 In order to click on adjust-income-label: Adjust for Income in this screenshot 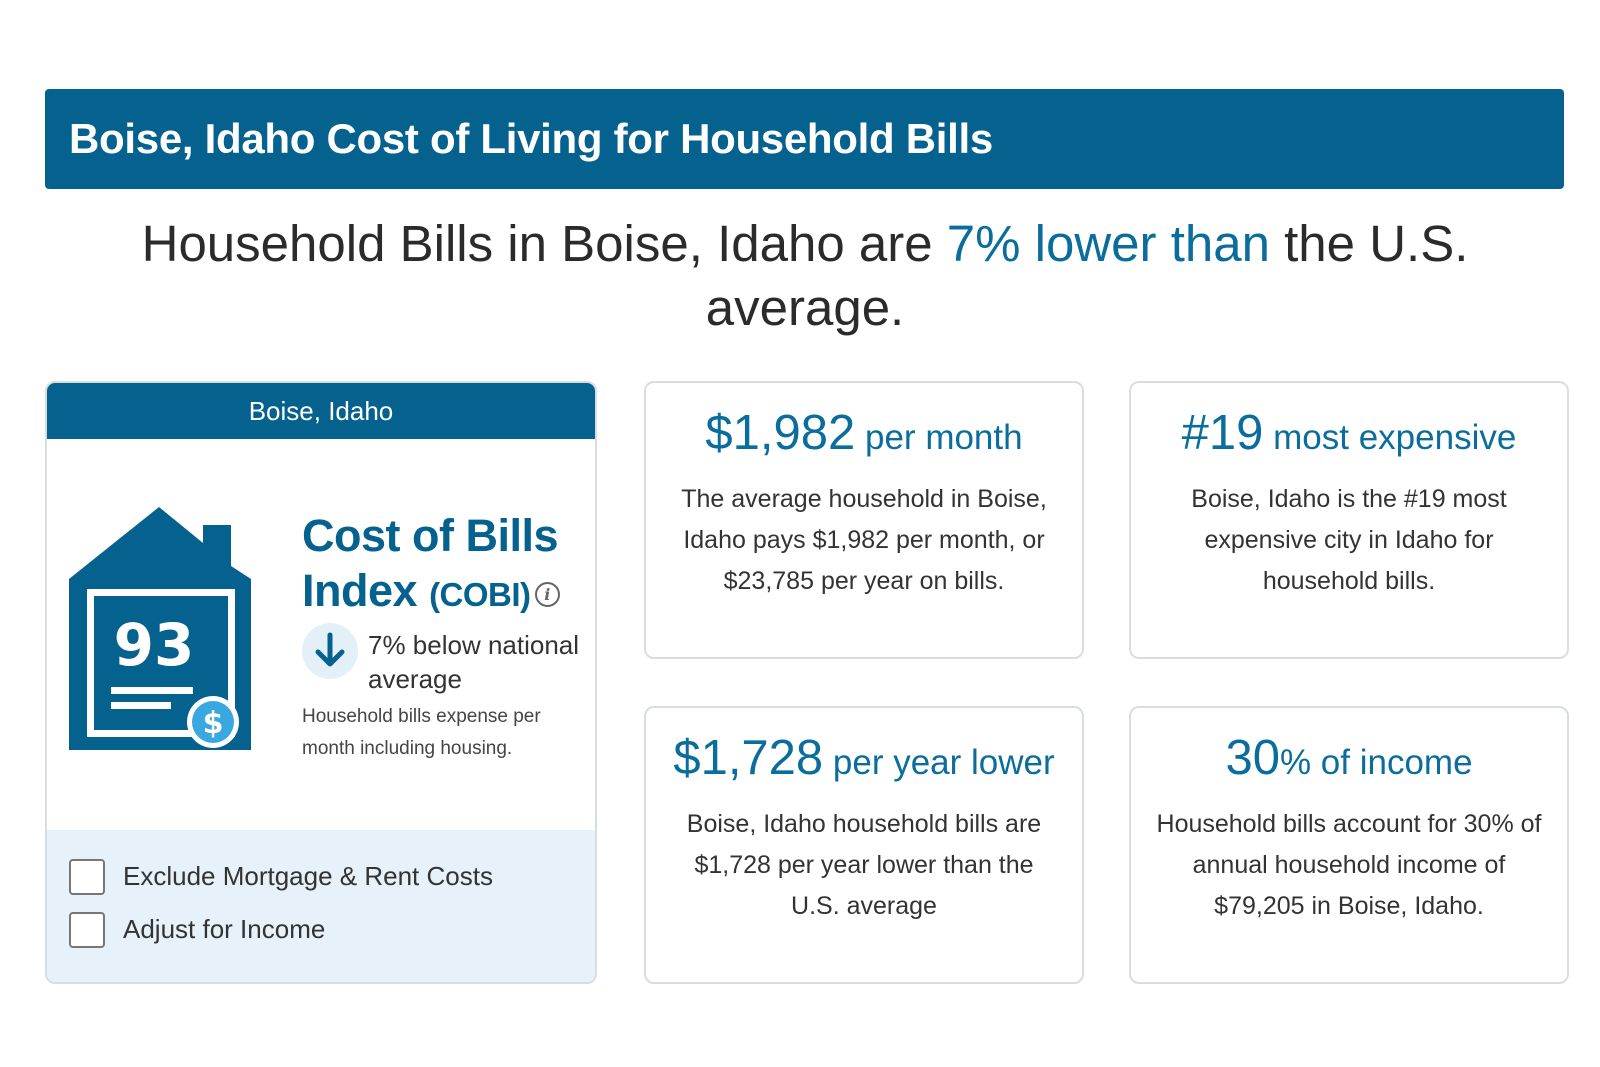, I will do `click(224, 929)`.